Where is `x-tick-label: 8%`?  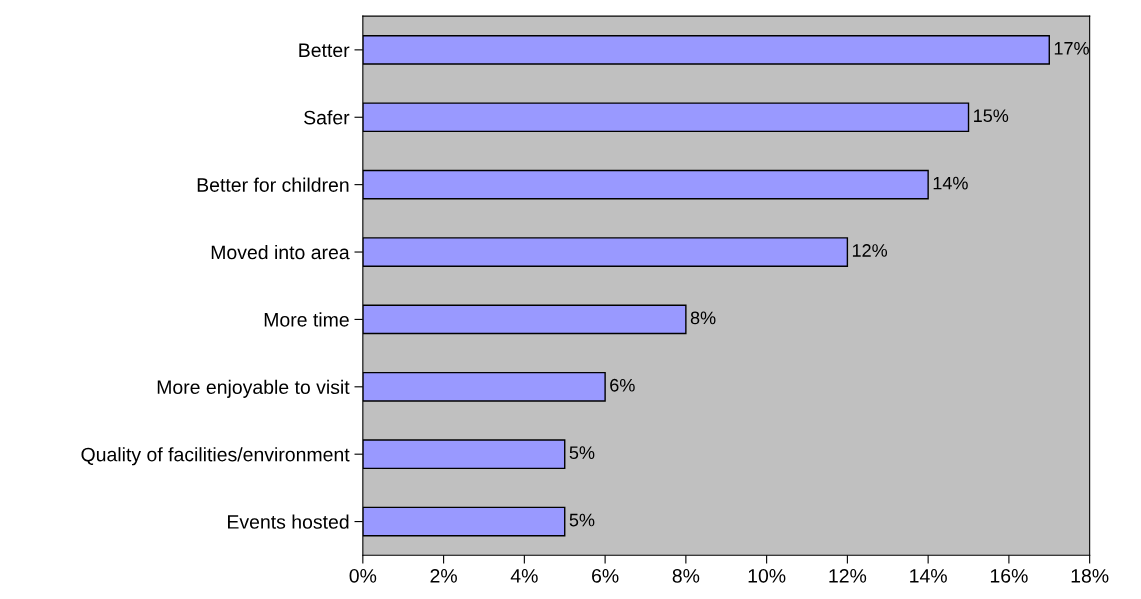
x-tick-label: 8% is located at coordinates (686, 575).